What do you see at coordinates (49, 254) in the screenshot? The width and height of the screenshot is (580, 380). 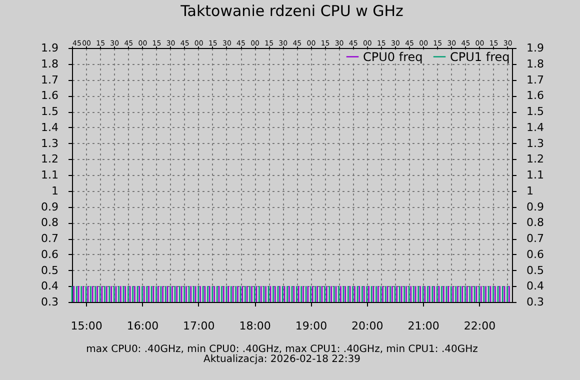 I see `y-tick-label: 0.6` at bounding box center [49, 254].